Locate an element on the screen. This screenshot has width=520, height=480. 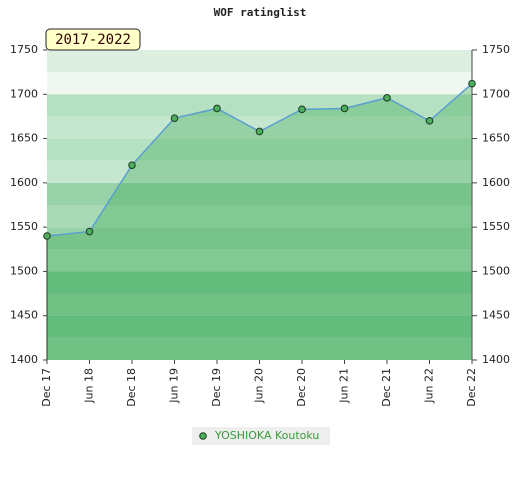
x-tick-label: Jun 20 is located at coordinates (259, 386).